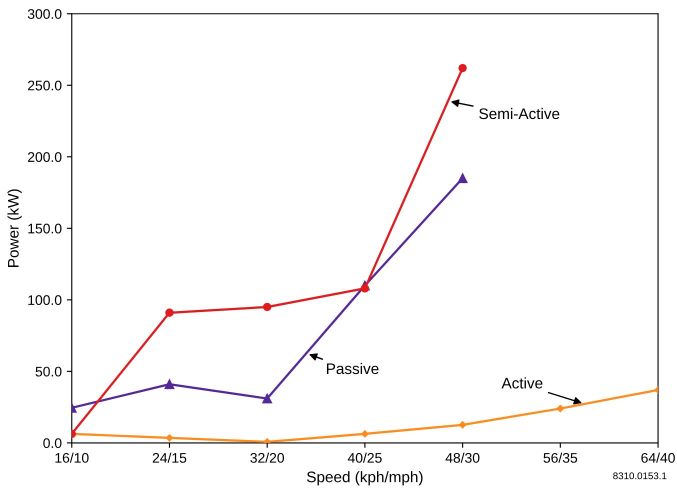 The image size is (677, 491). I want to click on series-label: Passive, so click(352, 368).